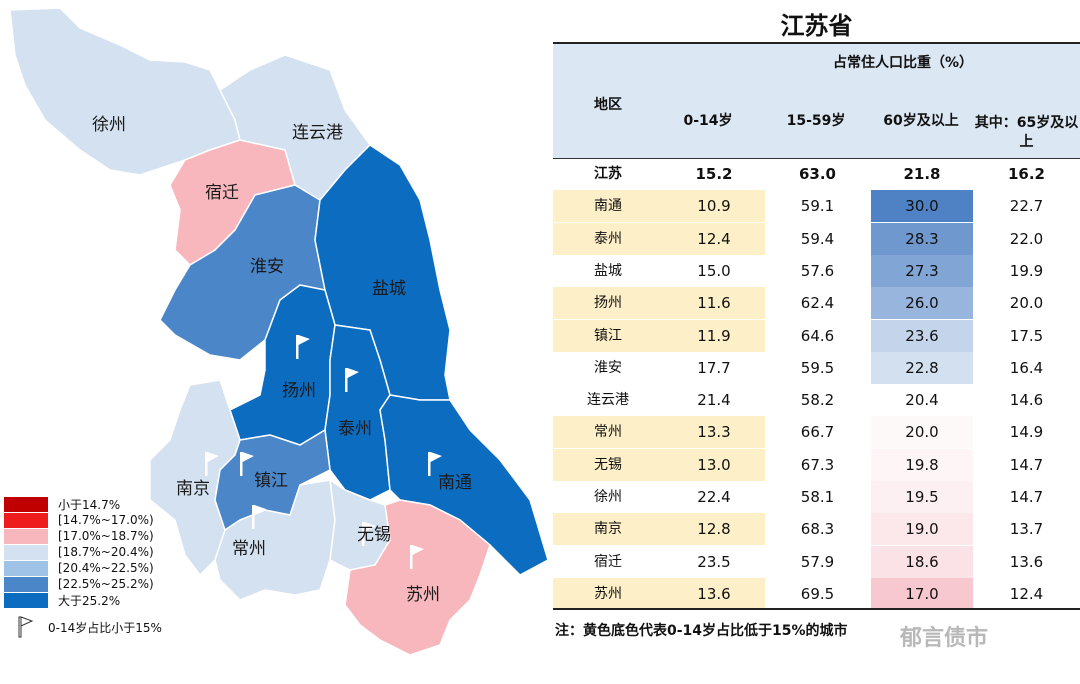  Describe the element at coordinates (1026, 529) in the screenshot. I see `cell-c65: 13.7` at that location.